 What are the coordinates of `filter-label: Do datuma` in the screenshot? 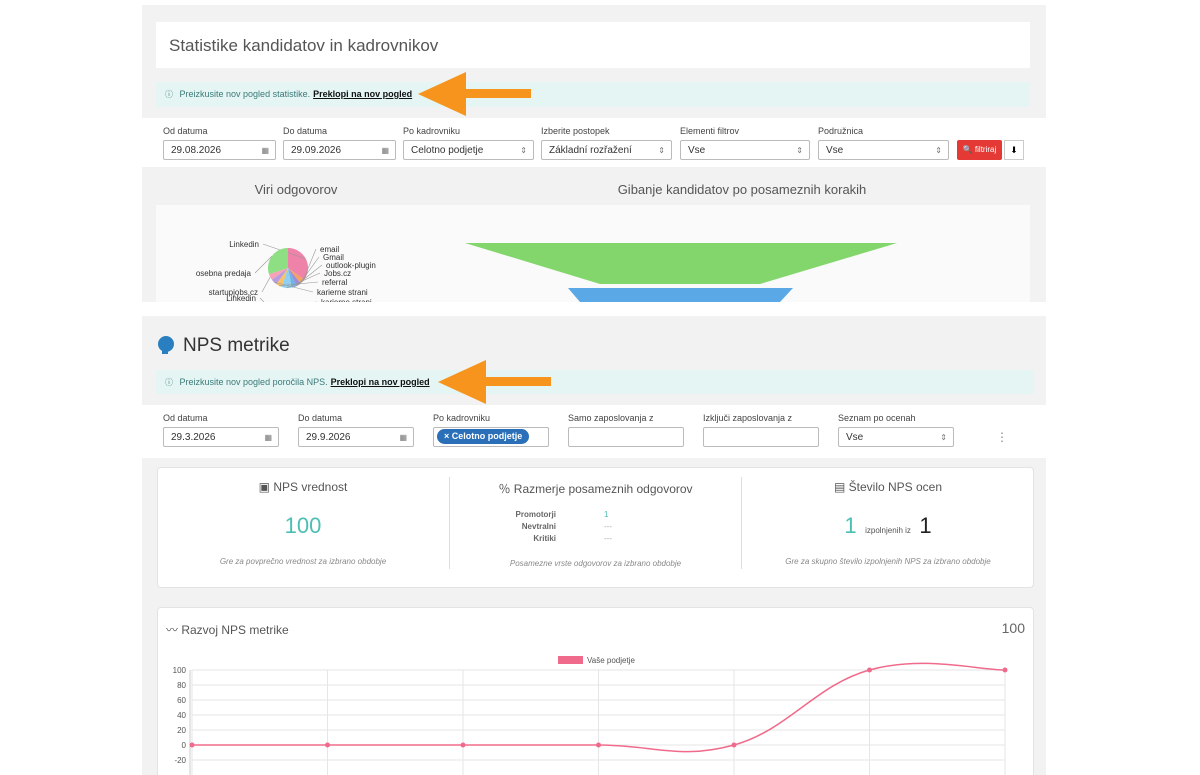 It's located at (320, 418).